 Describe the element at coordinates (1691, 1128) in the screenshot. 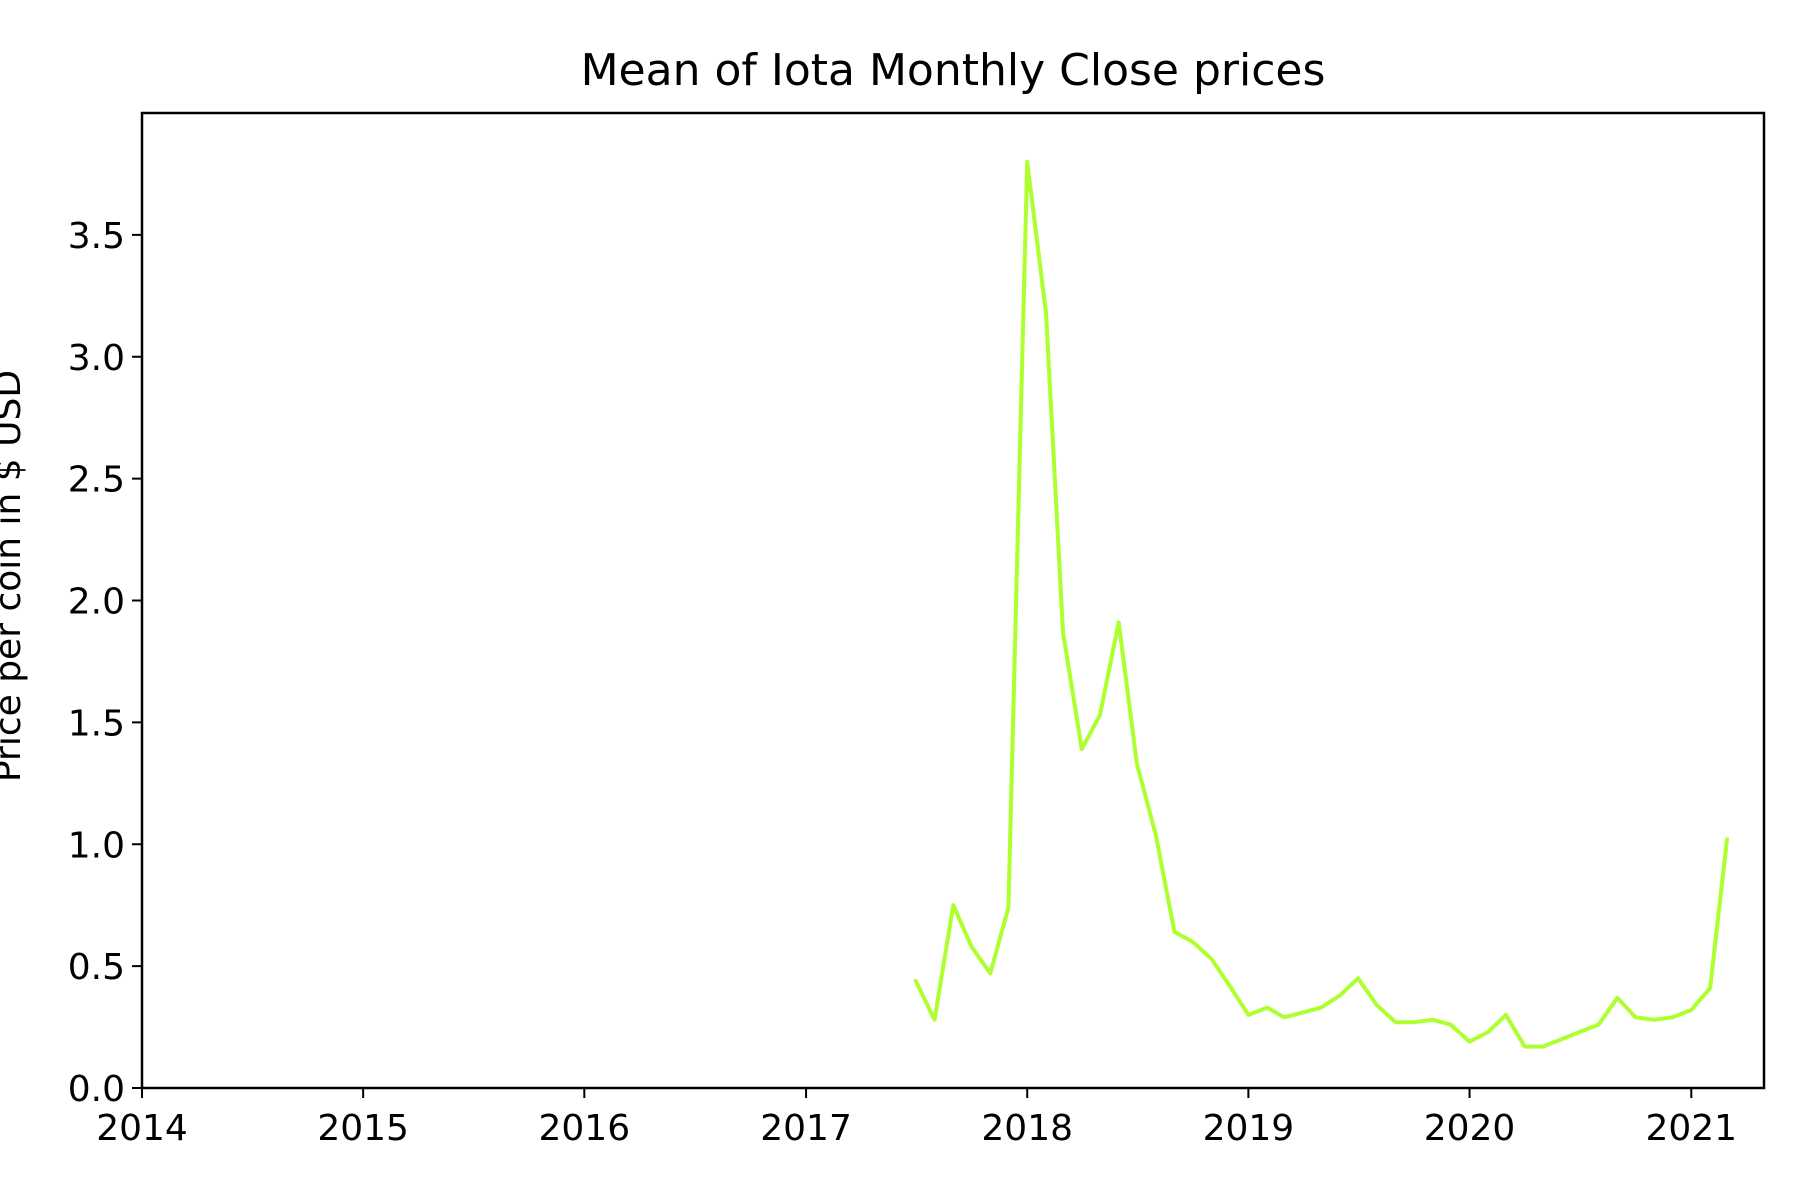

I see `x-tick-label: 2021` at that location.